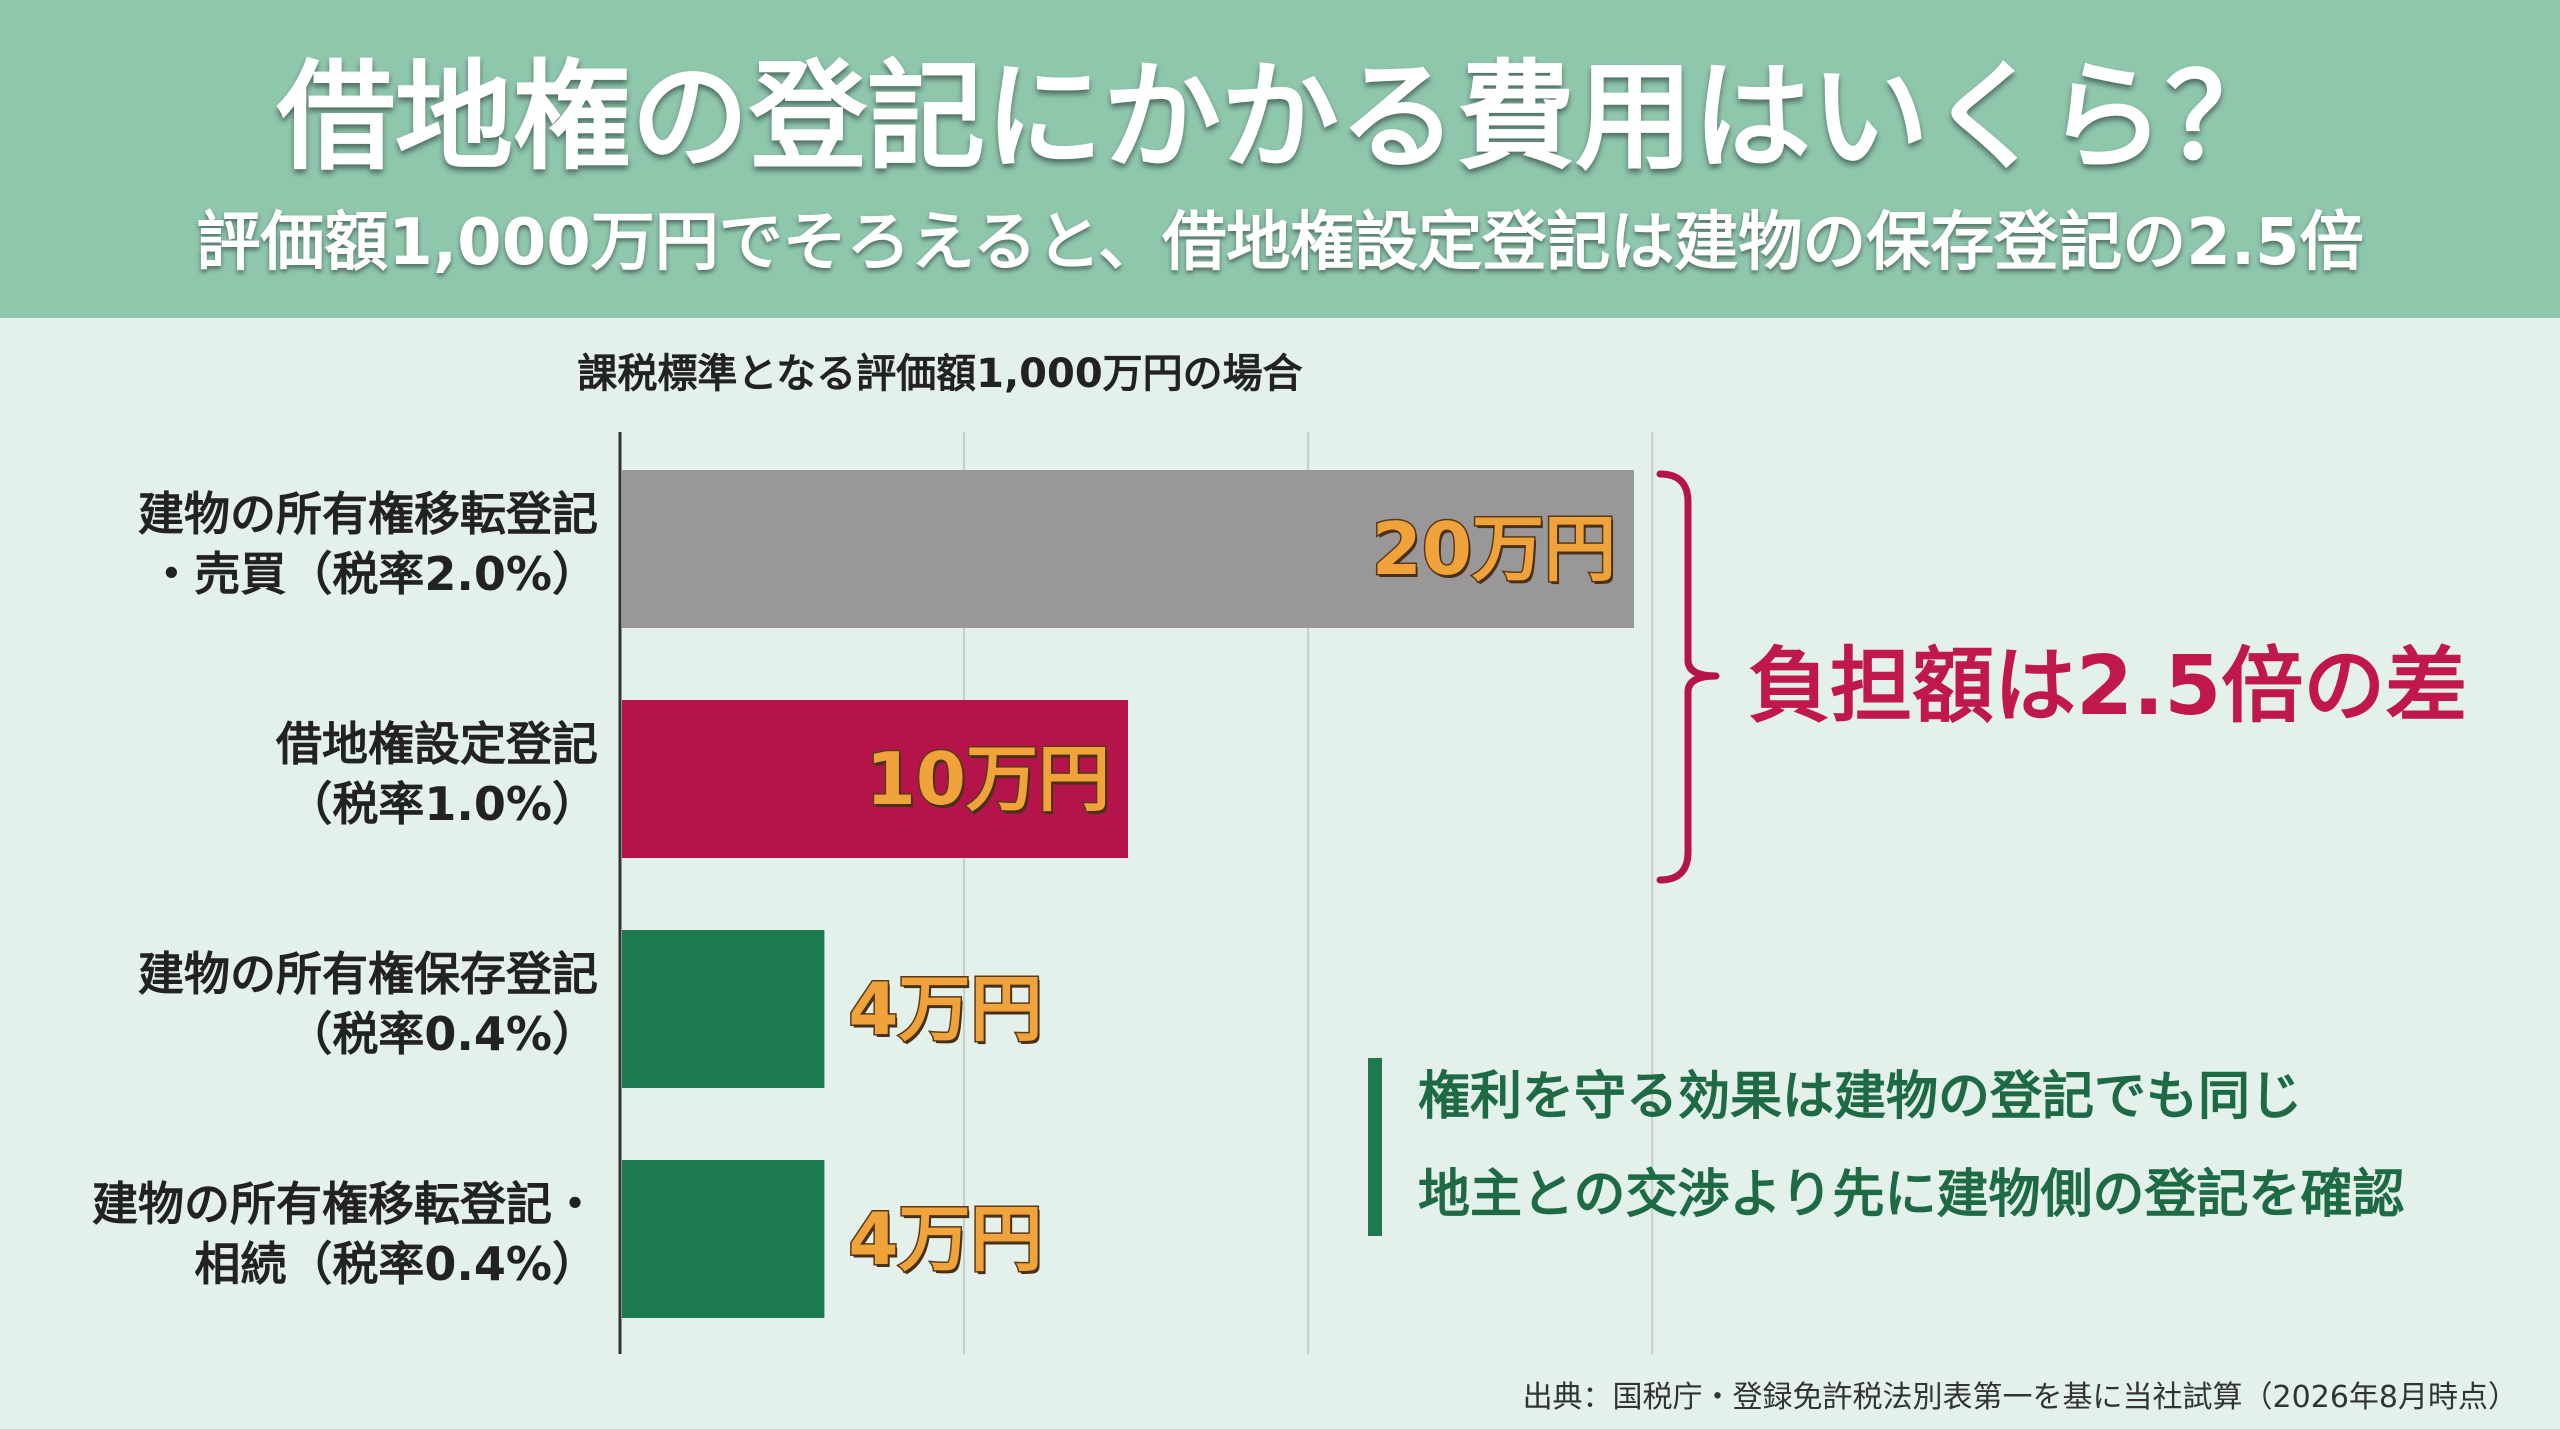  I want to click on page-title: 借地権の登記にかかる費用はいくら？, so click(1279, 117).